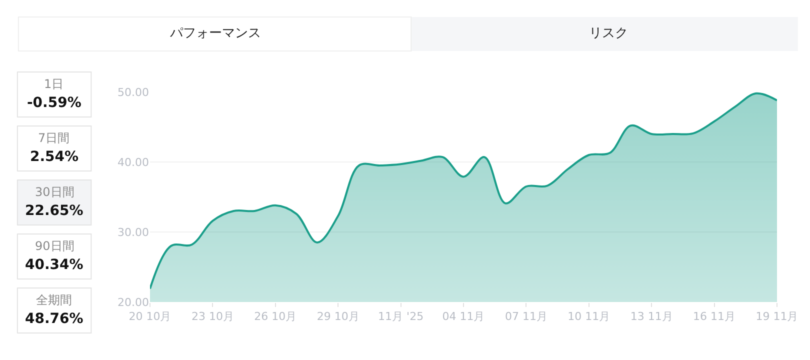 This screenshot has height=360, width=810. I want to click on x-tick-label: 16 11月, so click(714, 317).